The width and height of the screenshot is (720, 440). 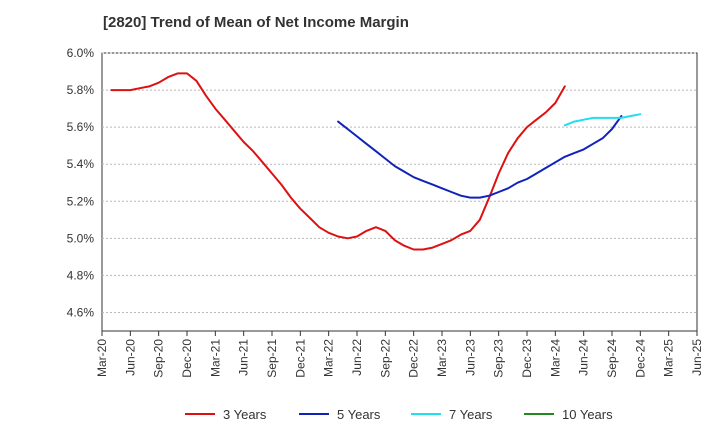 I want to click on y-tick-label: 5.0%, so click(x=81, y=238).